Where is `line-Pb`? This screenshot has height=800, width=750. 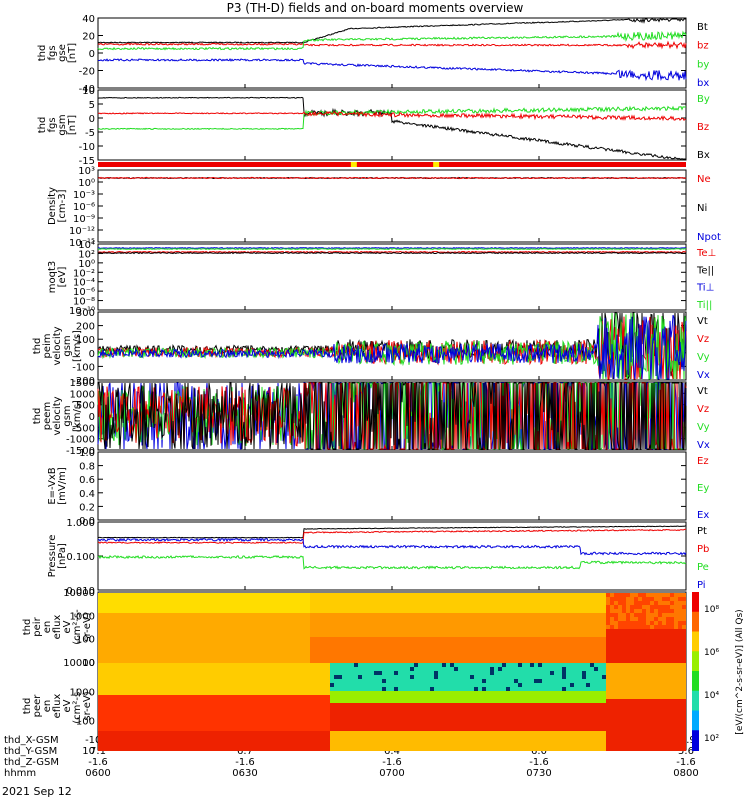 line-Pb is located at coordinates (391, 536).